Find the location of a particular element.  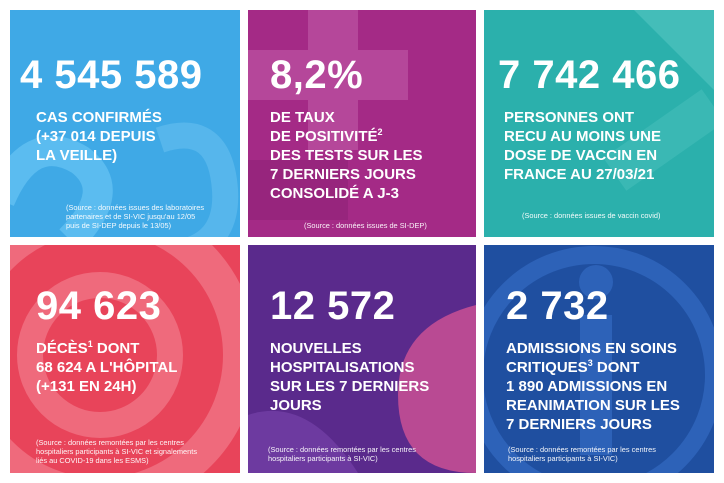

stat-line: DÉCÈS1 DONT is located at coordinates (88, 348).